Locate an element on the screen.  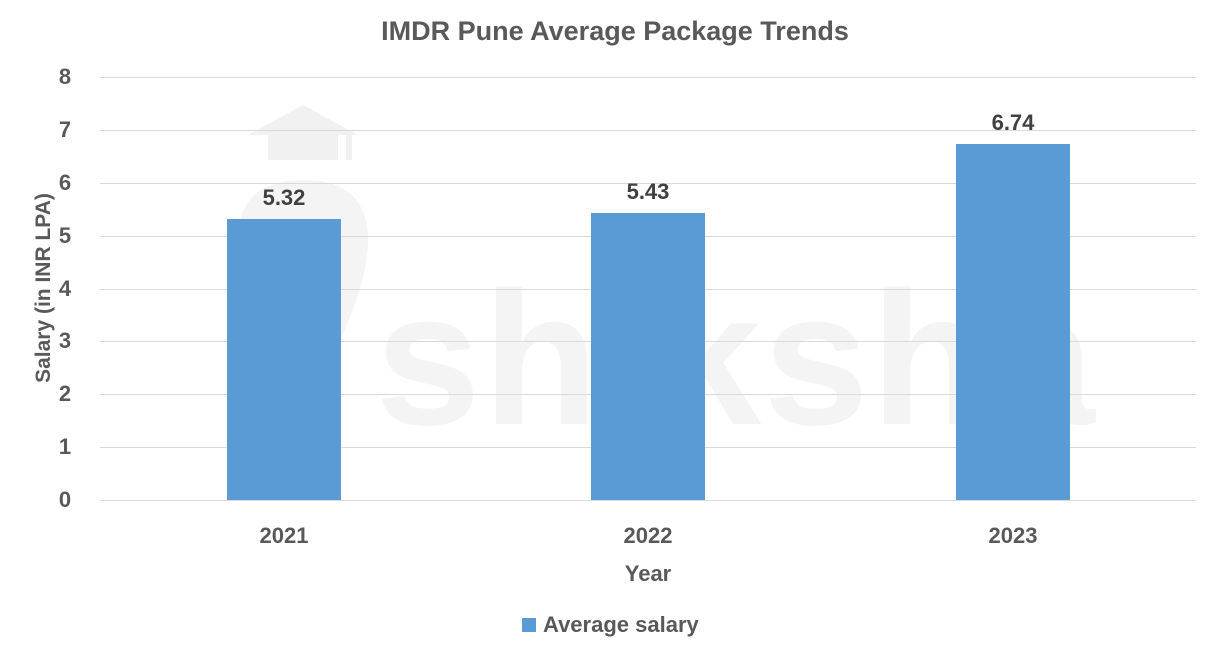
data-label: 6.74 is located at coordinates (1013, 122).